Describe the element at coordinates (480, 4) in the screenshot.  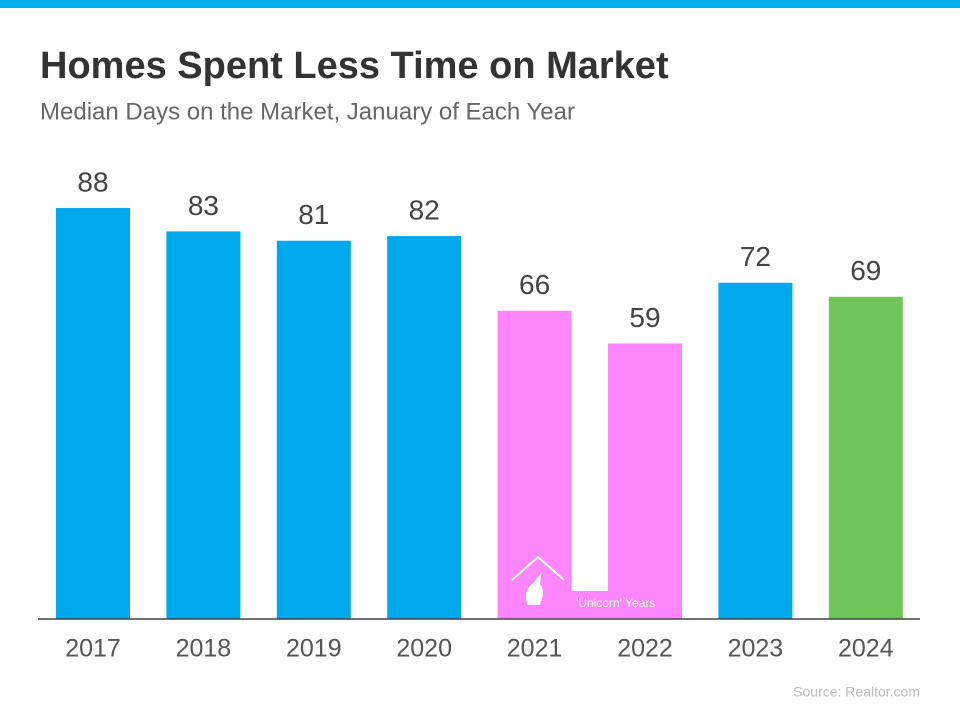
I see `top-band` at that location.